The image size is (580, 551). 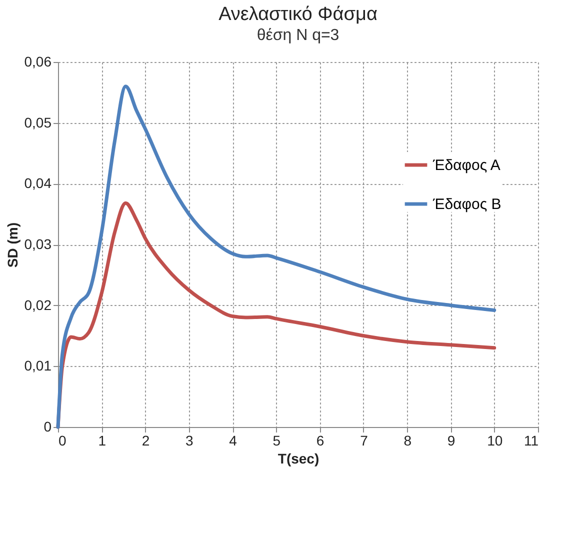 I want to click on x-axis-title: T(sec), so click(x=299, y=458).